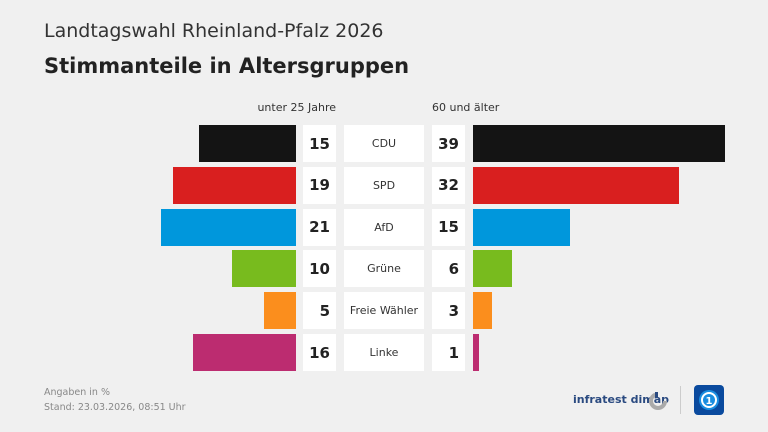 The height and width of the screenshot is (432, 768). I want to click on value-label-left: 19, so click(319, 185).